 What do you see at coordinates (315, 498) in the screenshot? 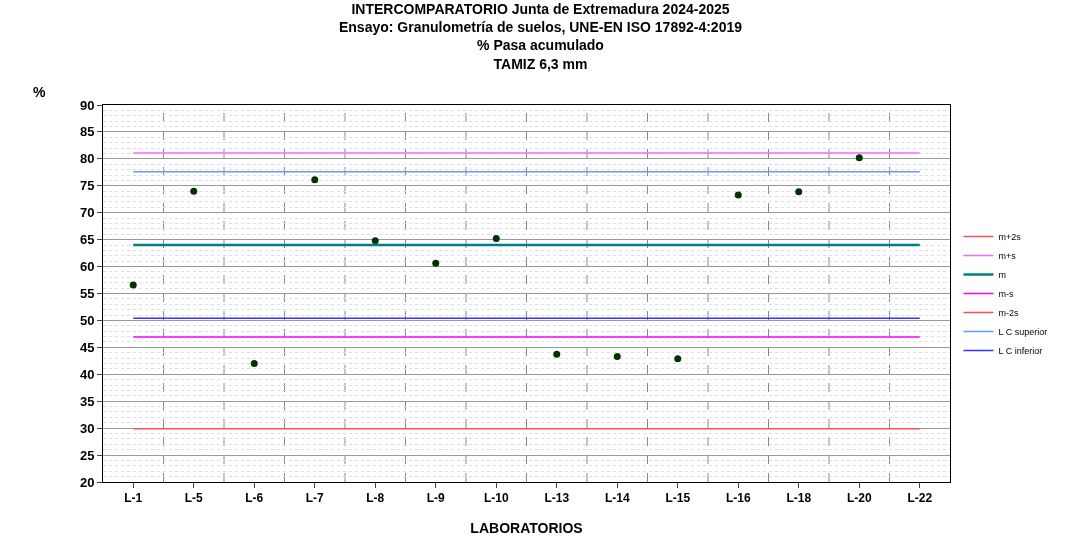
I see `x-tick-label: L-7` at bounding box center [315, 498].